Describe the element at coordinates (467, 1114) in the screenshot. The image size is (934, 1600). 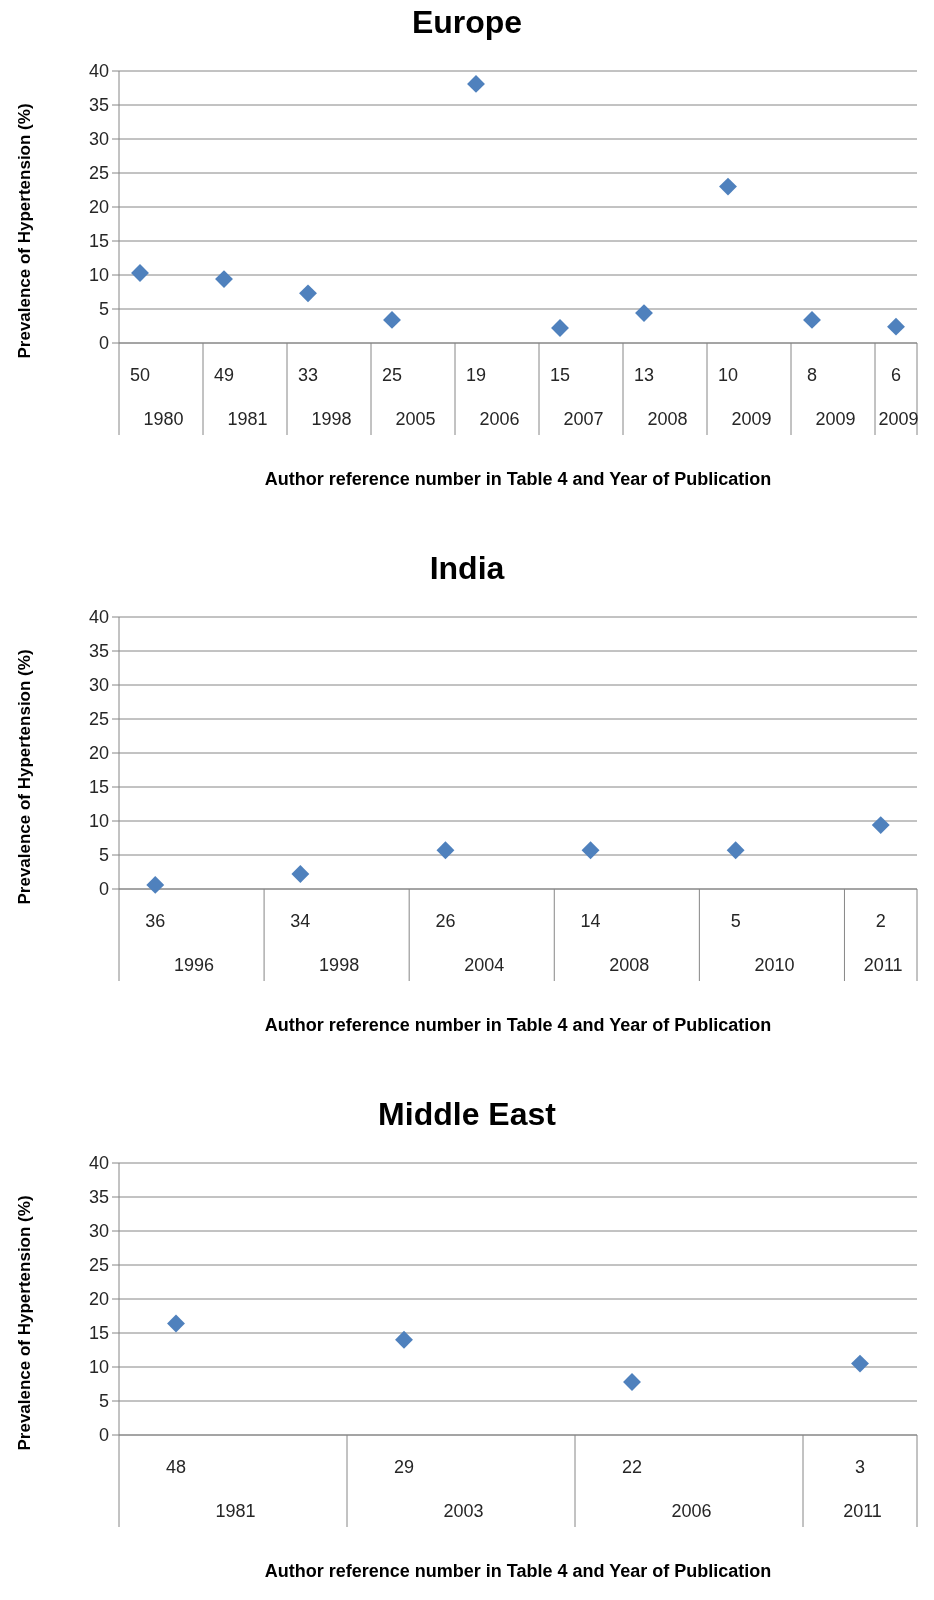
I see `chart-title: Middle East` at that location.